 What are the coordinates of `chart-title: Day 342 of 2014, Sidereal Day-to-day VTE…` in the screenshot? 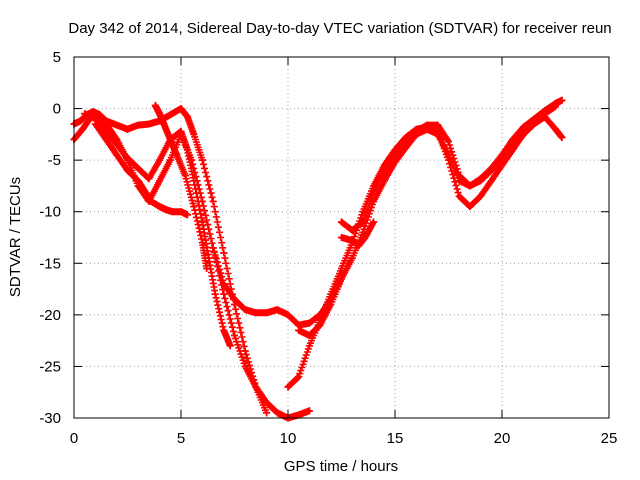 It's located at (339, 28).